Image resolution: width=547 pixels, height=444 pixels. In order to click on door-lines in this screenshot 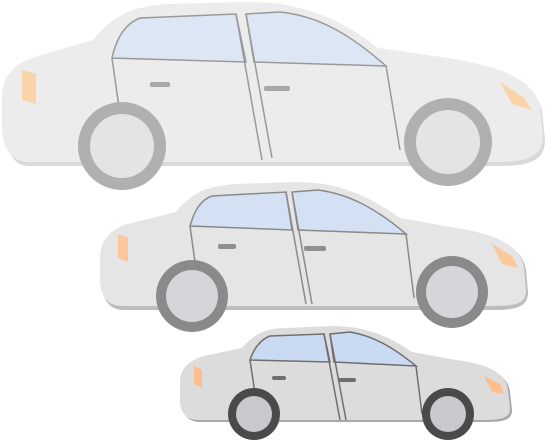, I will do `click(336, 377)`.